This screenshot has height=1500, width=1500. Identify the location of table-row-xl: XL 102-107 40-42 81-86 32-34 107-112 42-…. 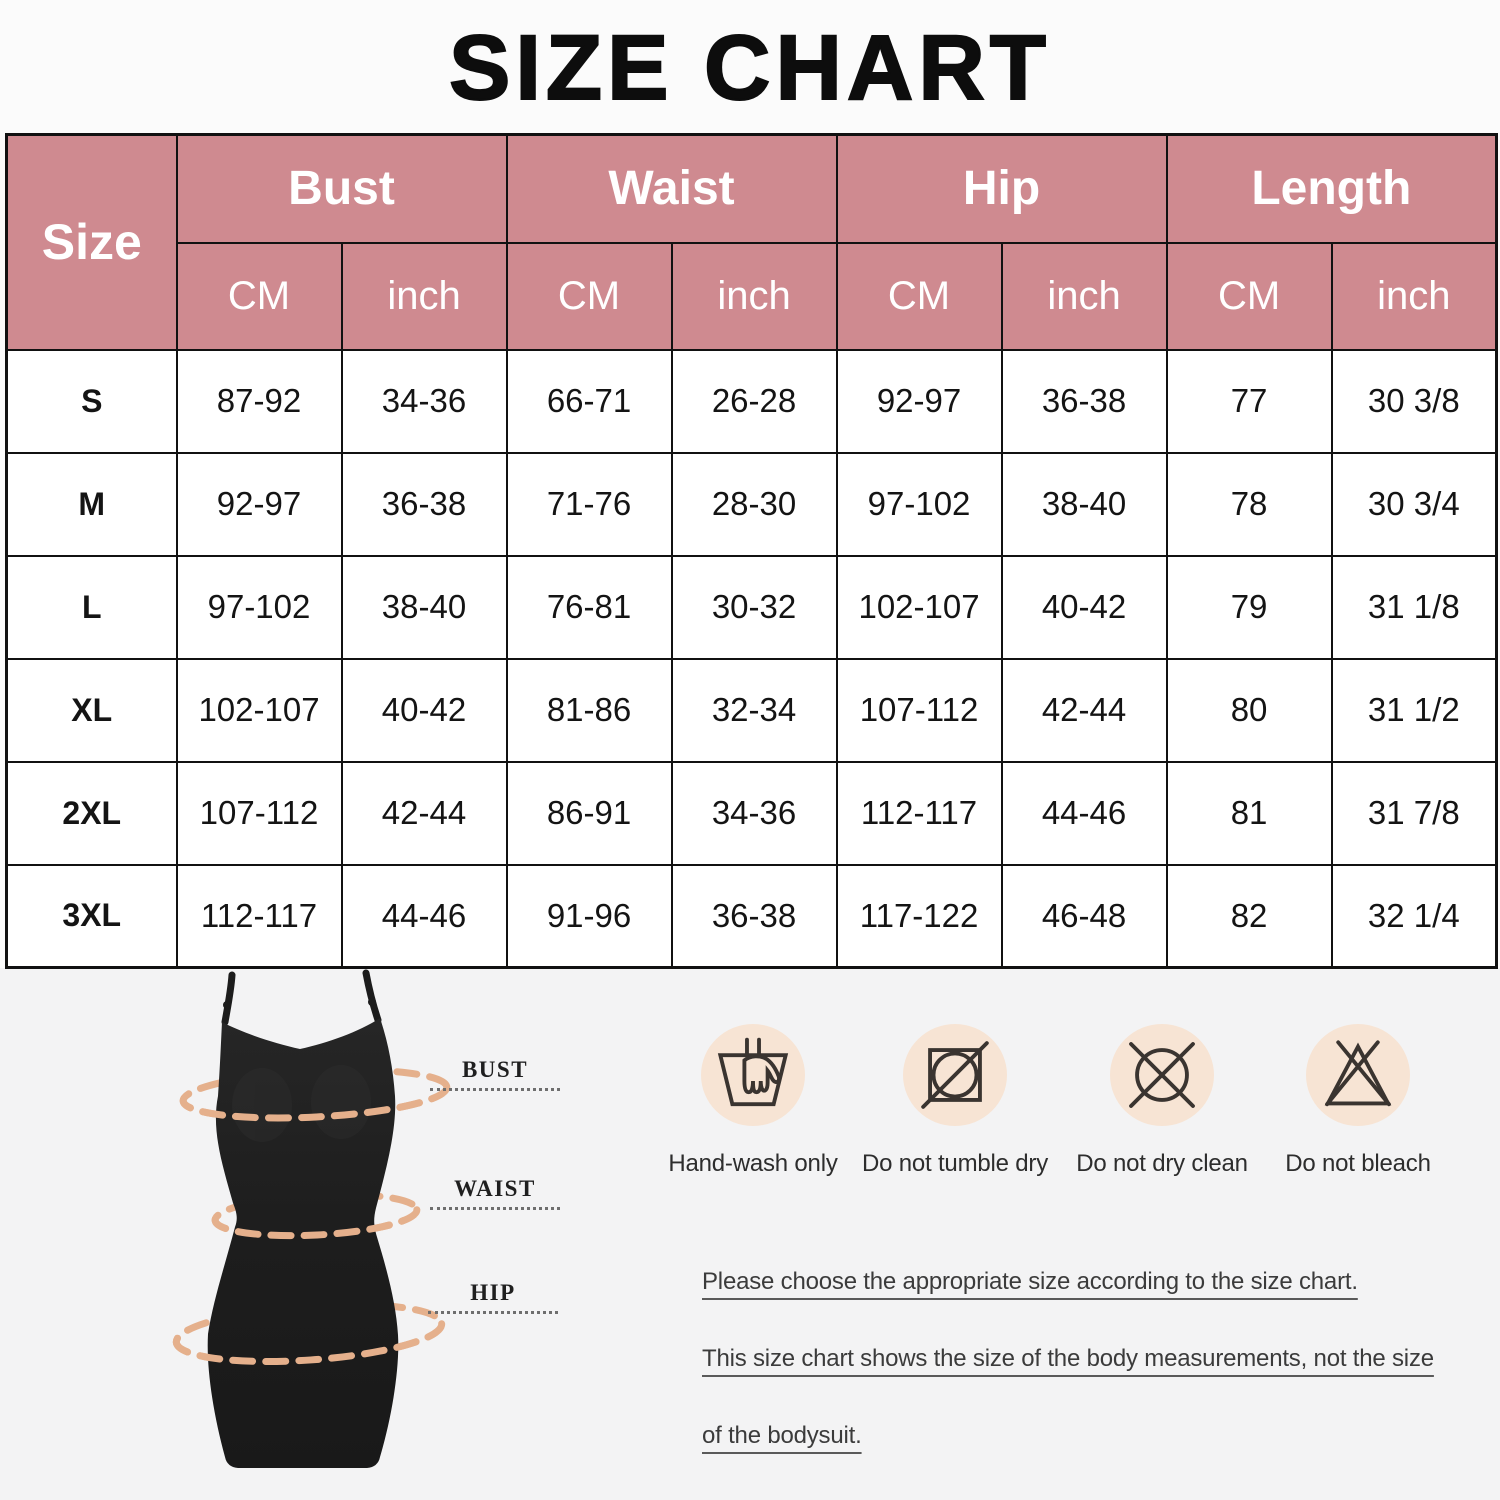
(751, 710).